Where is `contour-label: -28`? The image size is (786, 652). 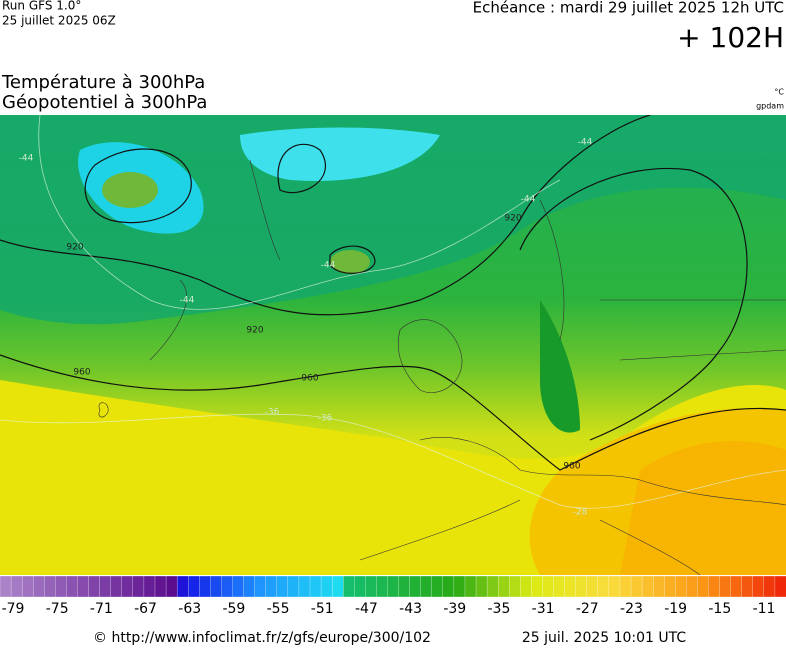 contour-label: -28 is located at coordinates (580, 513).